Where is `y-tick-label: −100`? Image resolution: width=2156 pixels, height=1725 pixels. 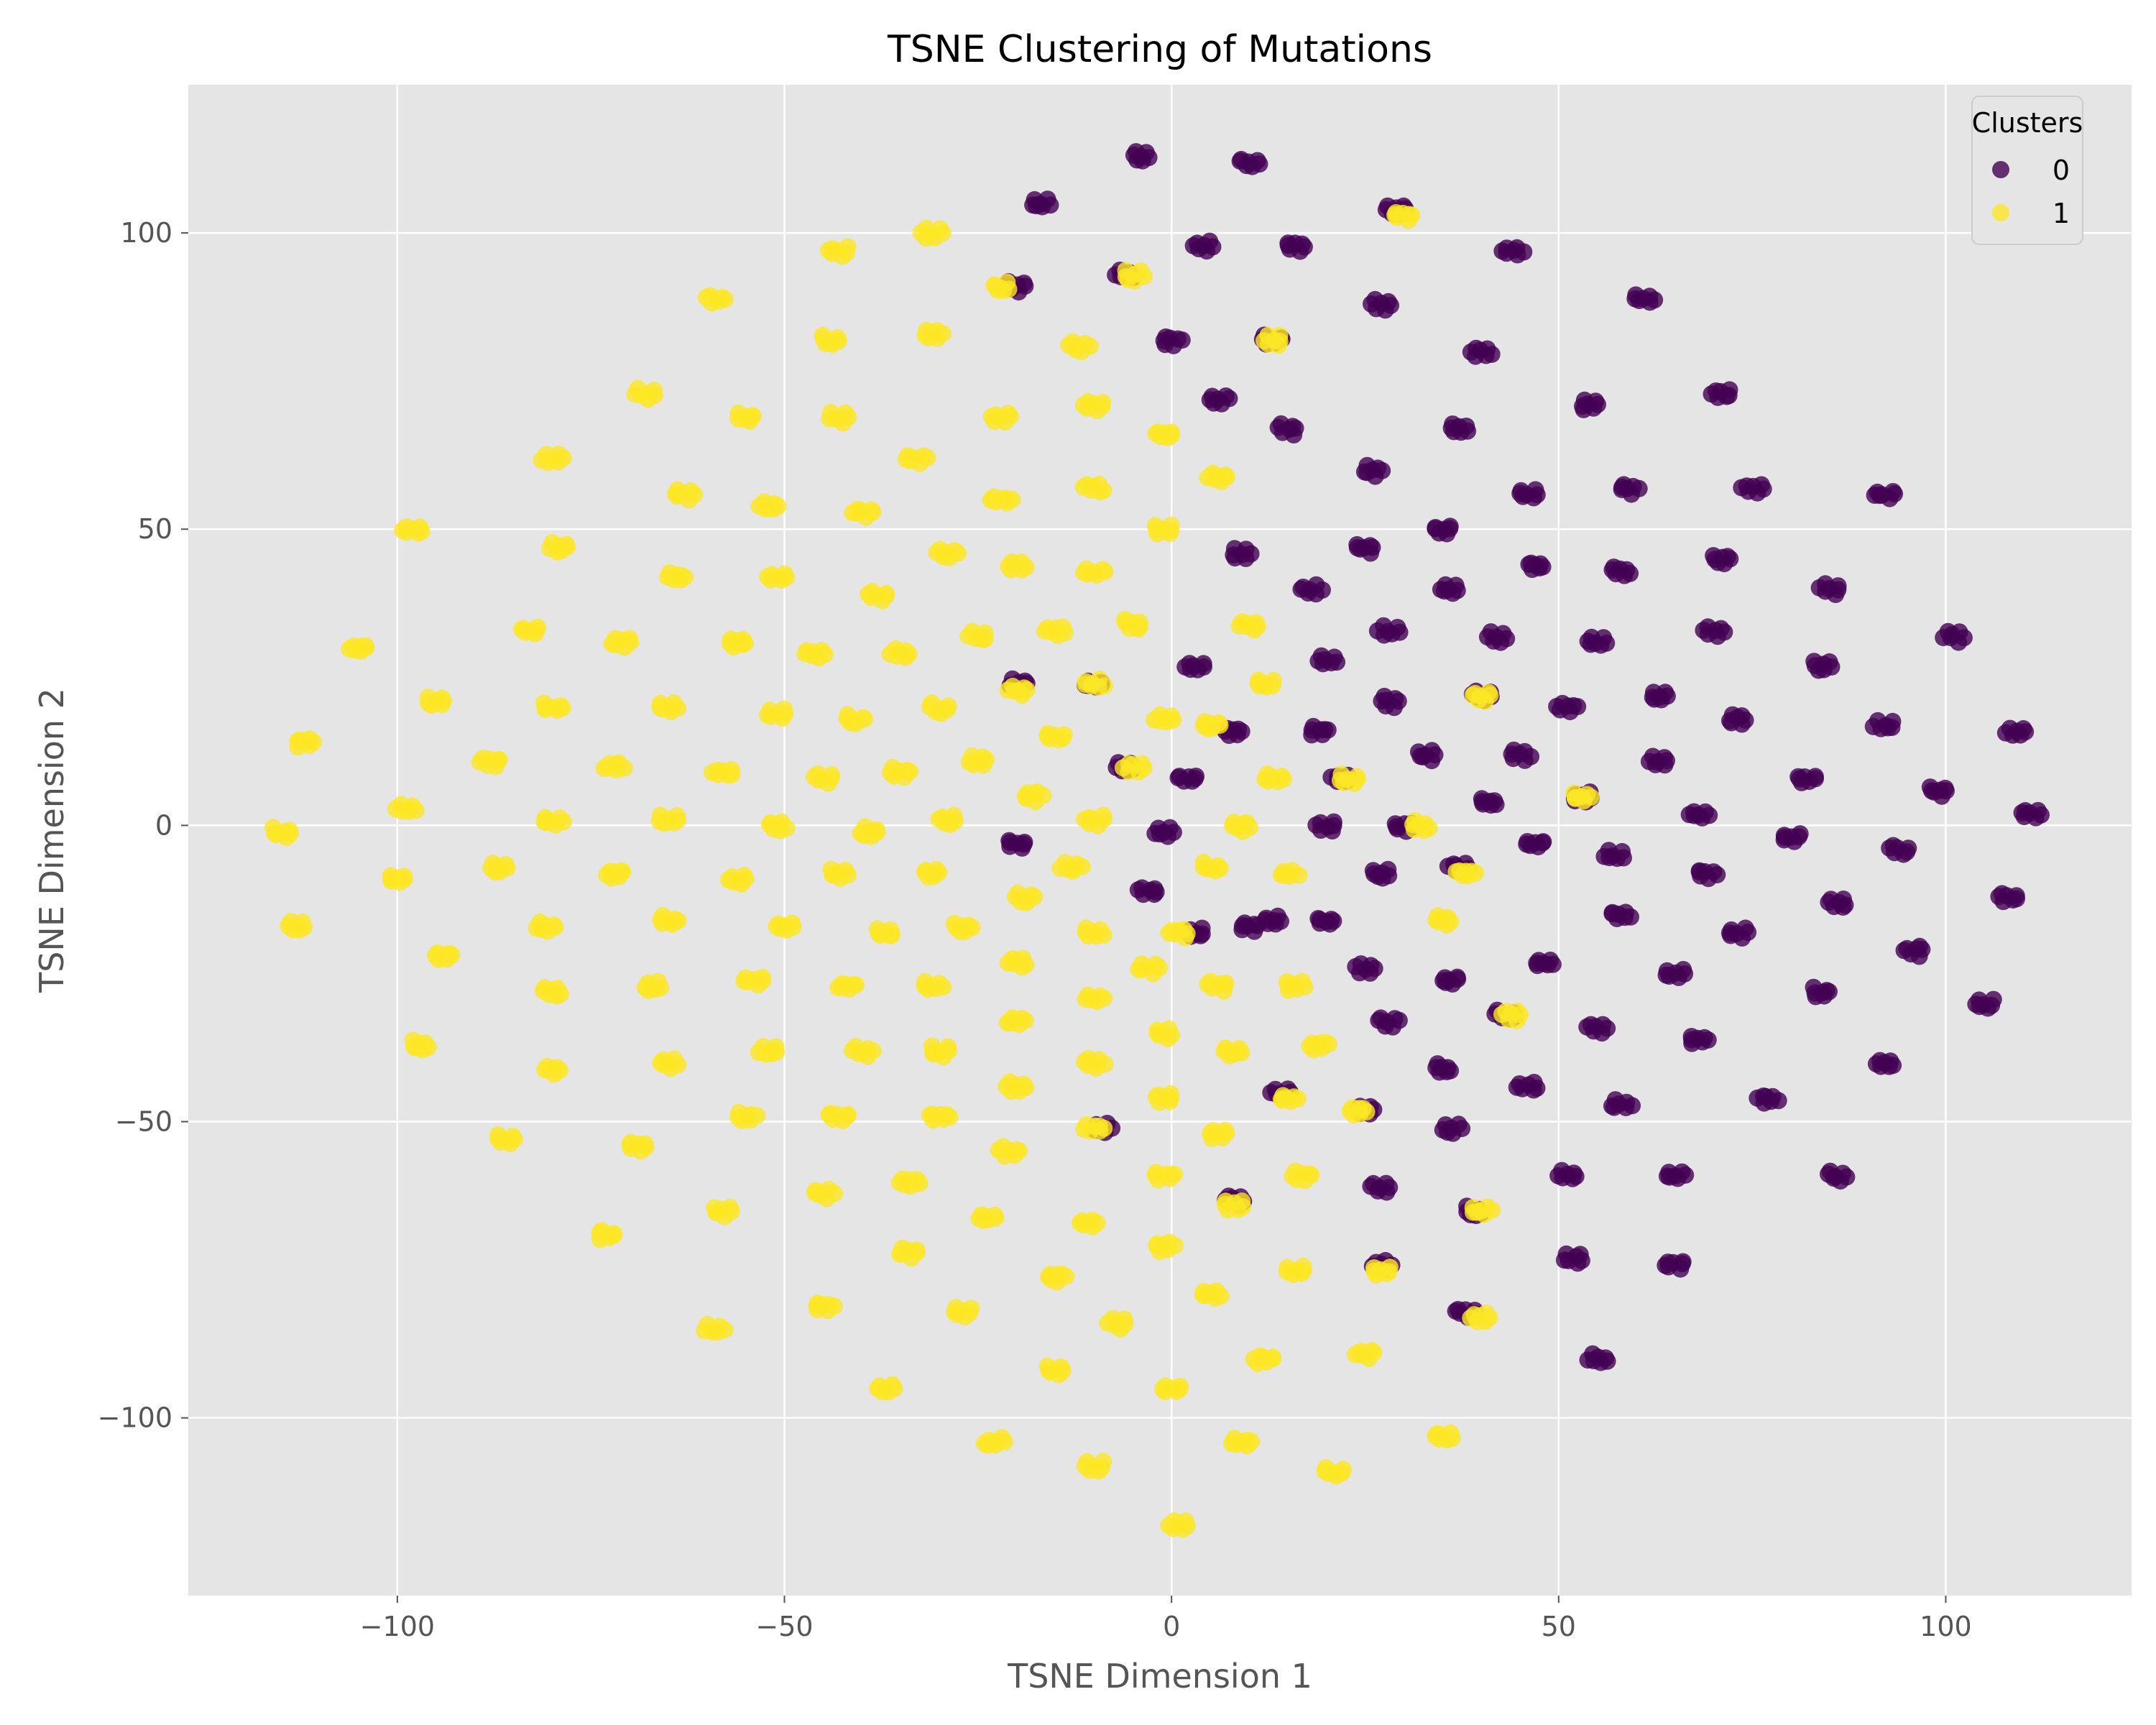 y-tick-label: −100 is located at coordinates (135, 1418).